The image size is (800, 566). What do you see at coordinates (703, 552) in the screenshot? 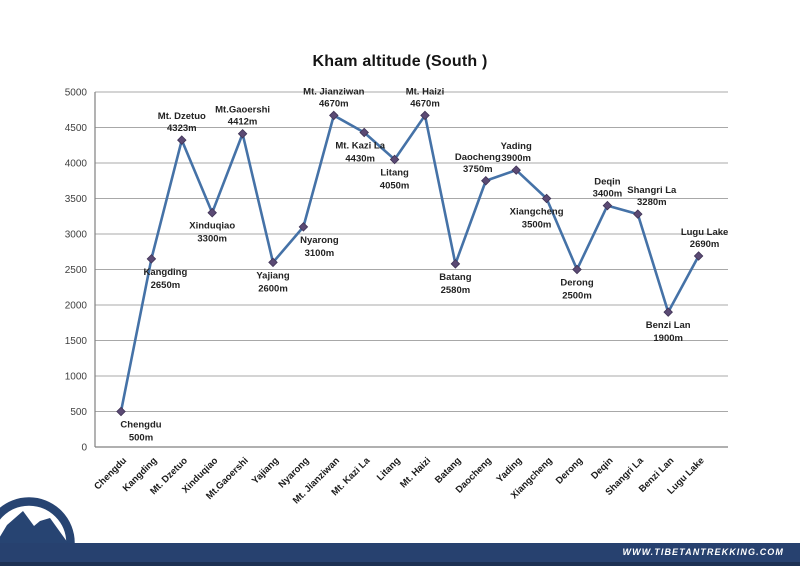
I see `footer-url: WWW.TIBETANTREKKING.COM` at bounding box center [703, 552].